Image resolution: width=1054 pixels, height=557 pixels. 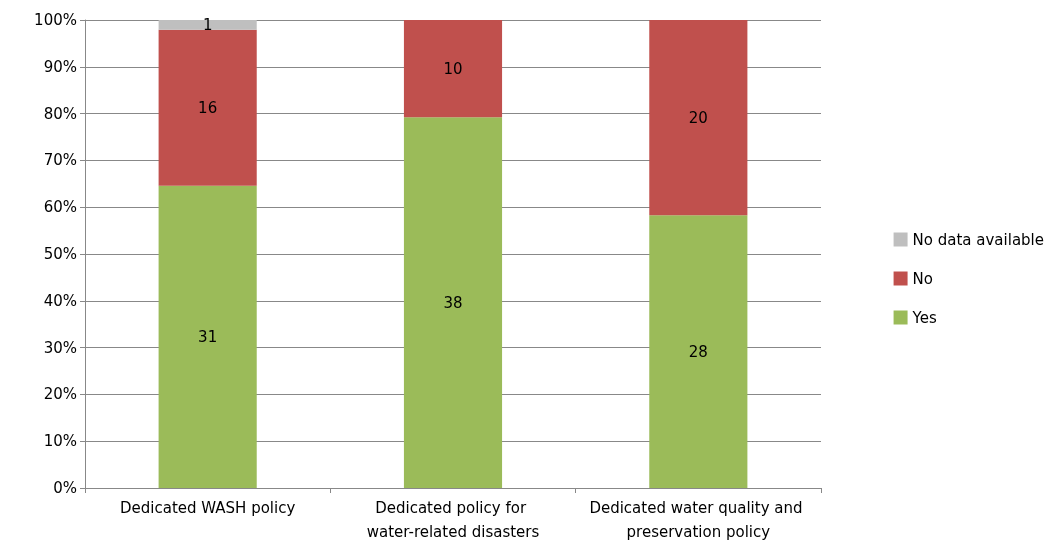 What do you see at coordinates (924, 317) in the screenshot?
I see `legend-label: Yes` at bounding box center [924, 317].